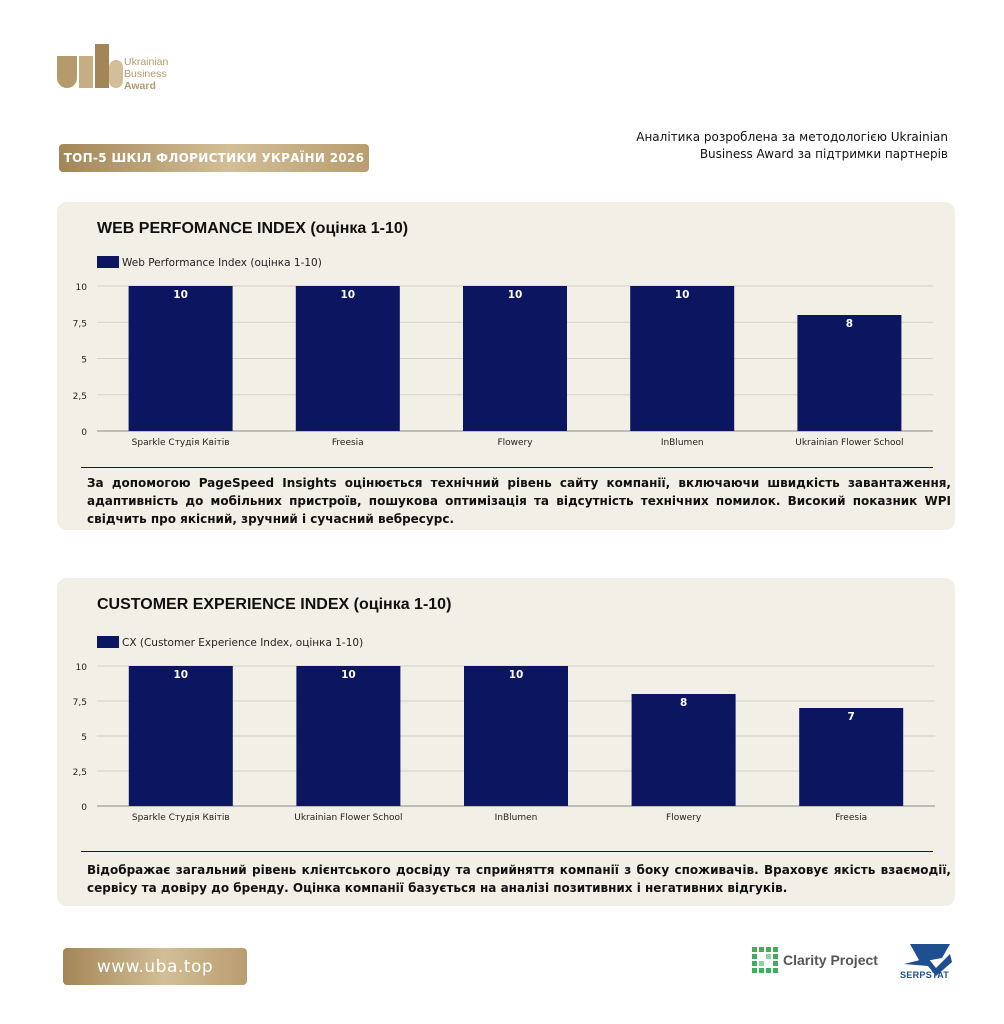 The width and height of the screenshot is (1004, 1024). Describe the element at coordinates (507, 851) in the screenshot. I see `cx-divider` at that location.